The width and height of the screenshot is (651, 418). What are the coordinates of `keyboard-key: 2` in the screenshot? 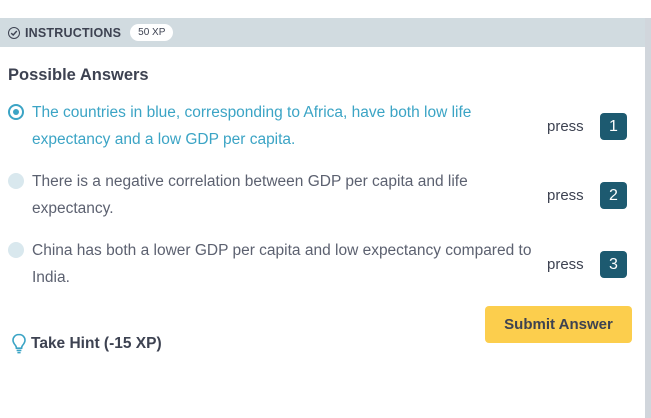 It's located at (613, 195).